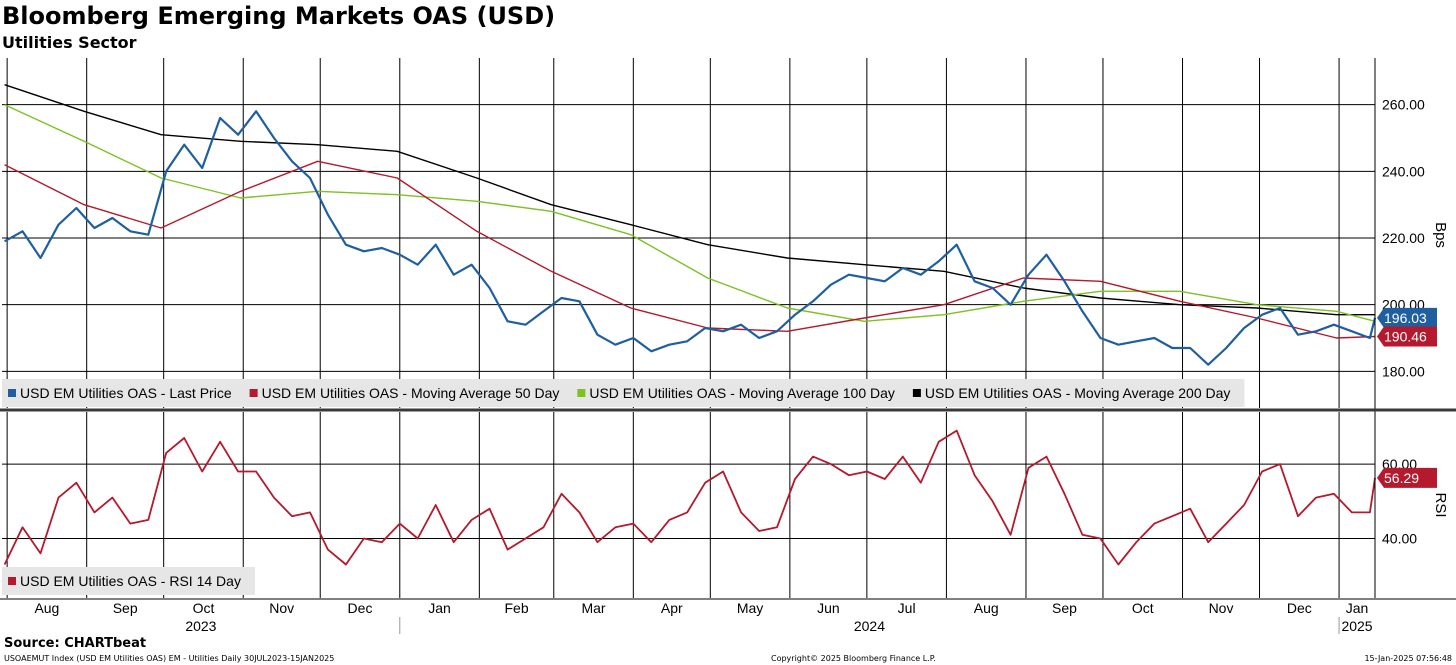 The height and width of the screenshot is (665, 1456). I want to click on x-tick-label: Jun, so click(828, 608).